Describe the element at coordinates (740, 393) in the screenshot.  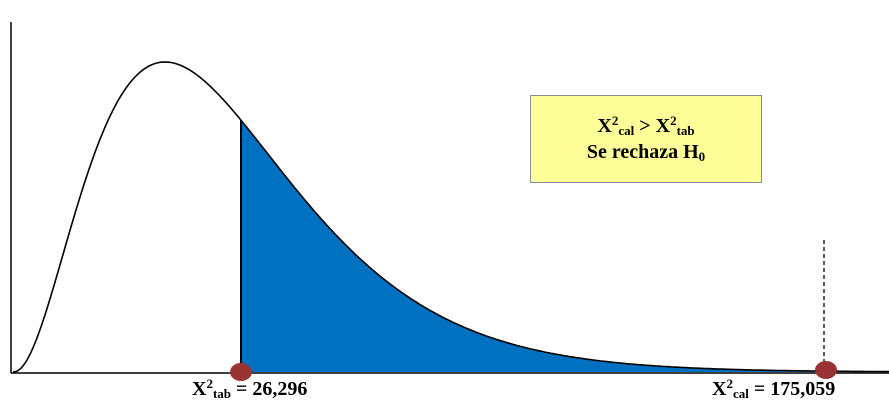
I see `cal-label-sub: cal` at that location.